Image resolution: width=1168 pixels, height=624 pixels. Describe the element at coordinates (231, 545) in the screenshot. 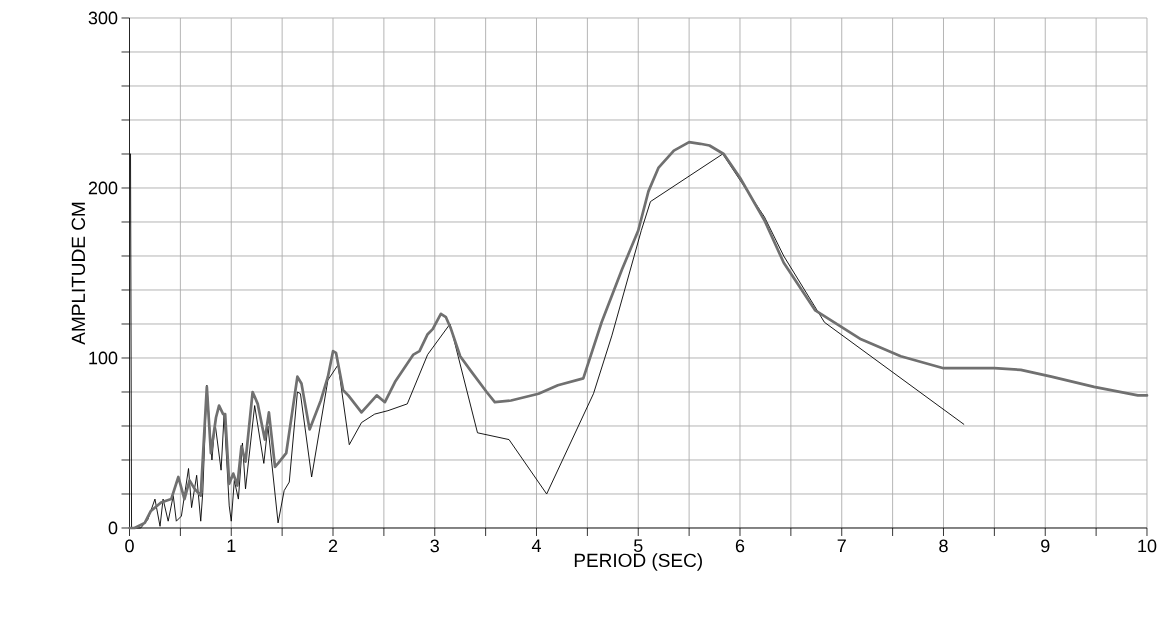

I see `x-tick-label: 1` at that location.